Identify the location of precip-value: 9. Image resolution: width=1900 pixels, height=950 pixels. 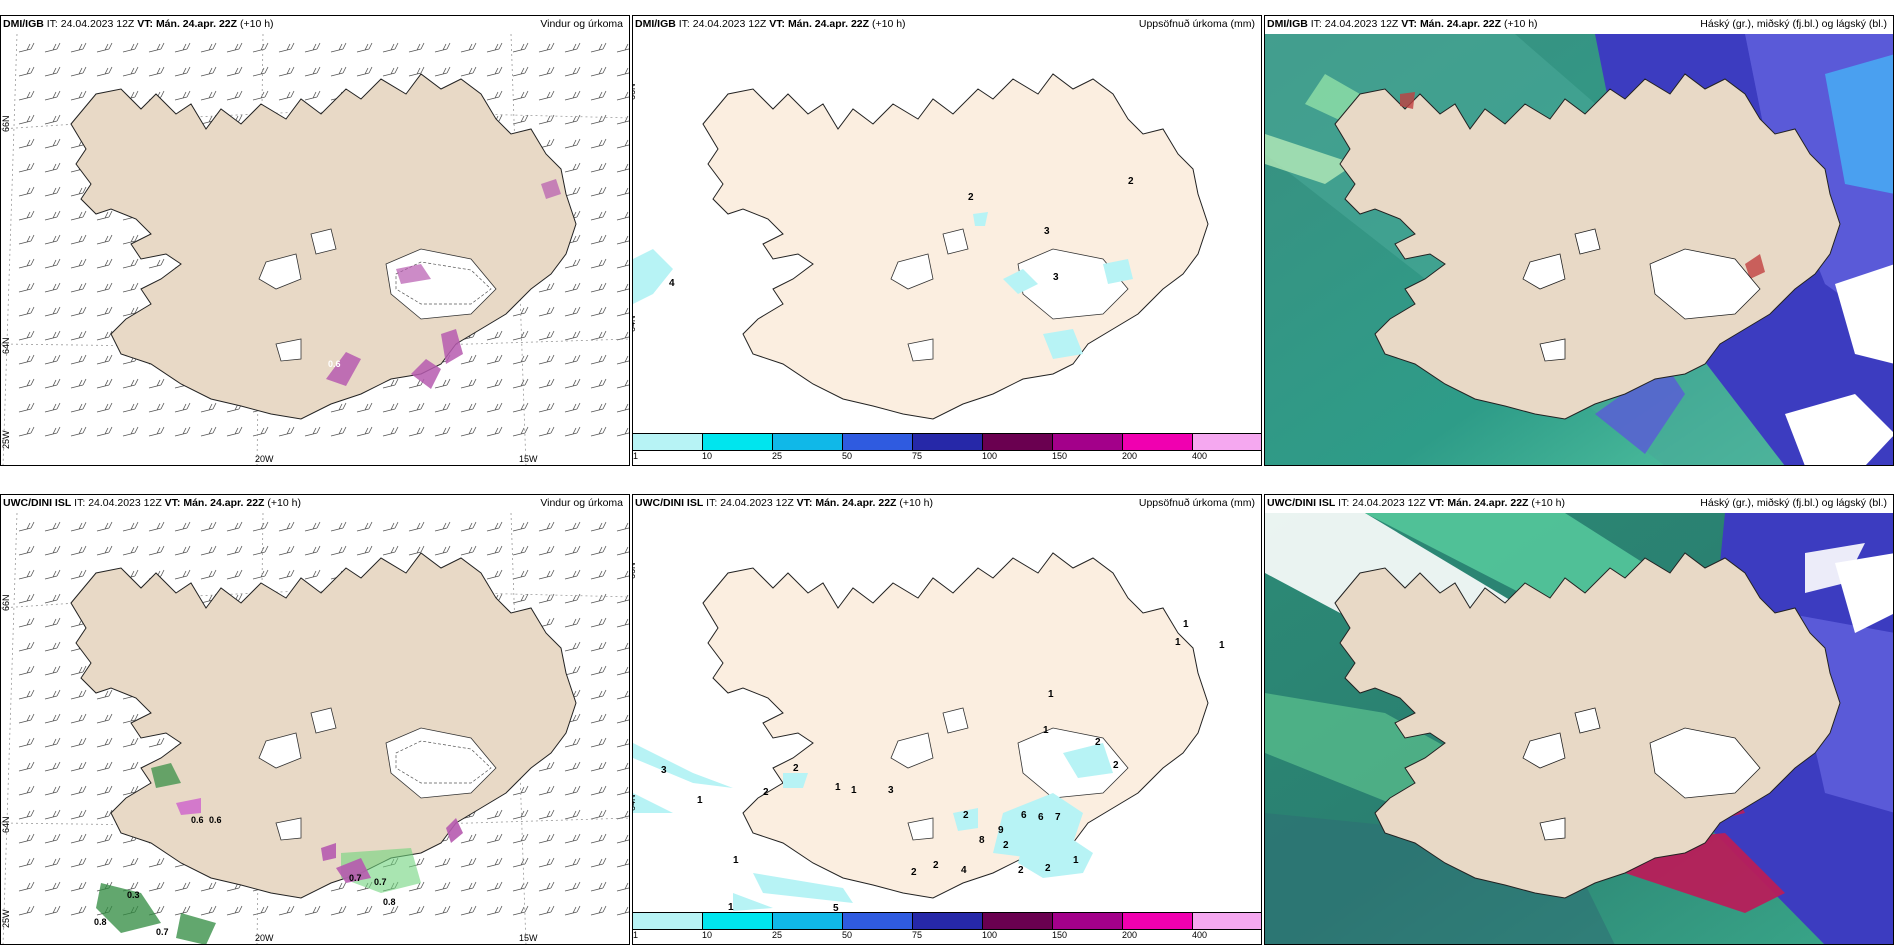
(1001, 830).